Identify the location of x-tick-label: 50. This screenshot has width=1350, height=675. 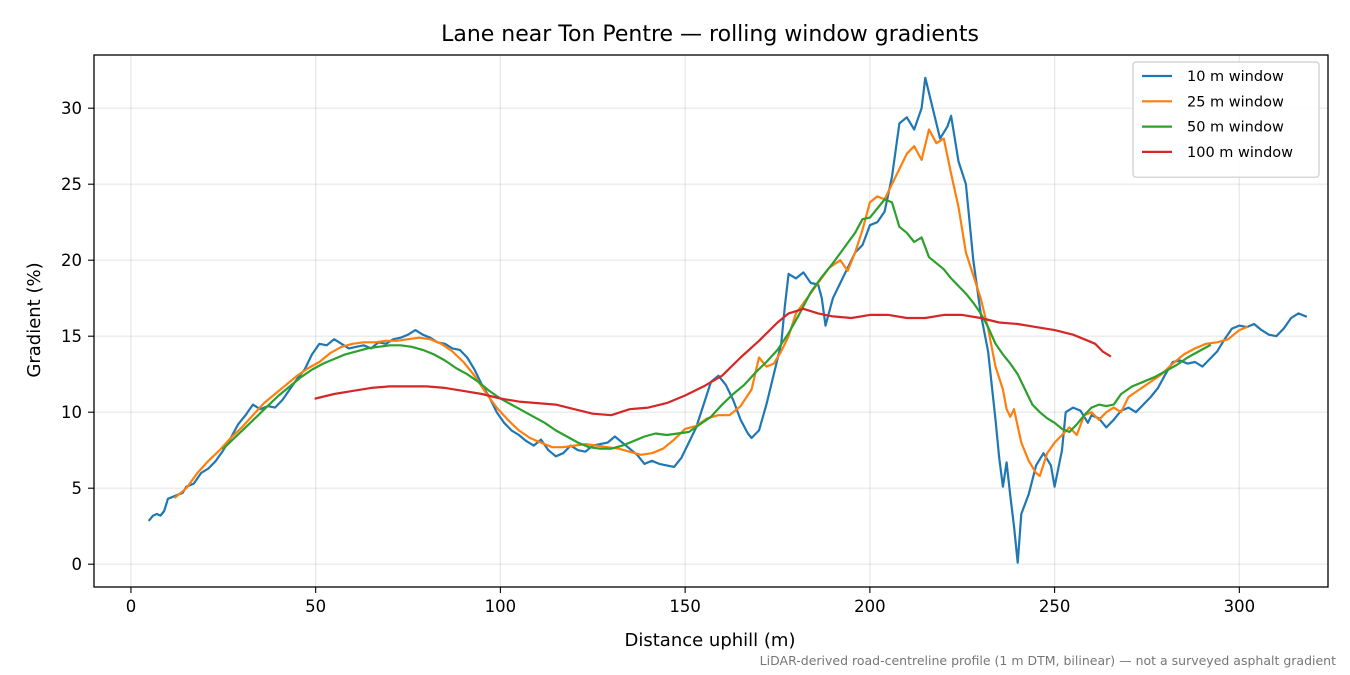
(315, 606).